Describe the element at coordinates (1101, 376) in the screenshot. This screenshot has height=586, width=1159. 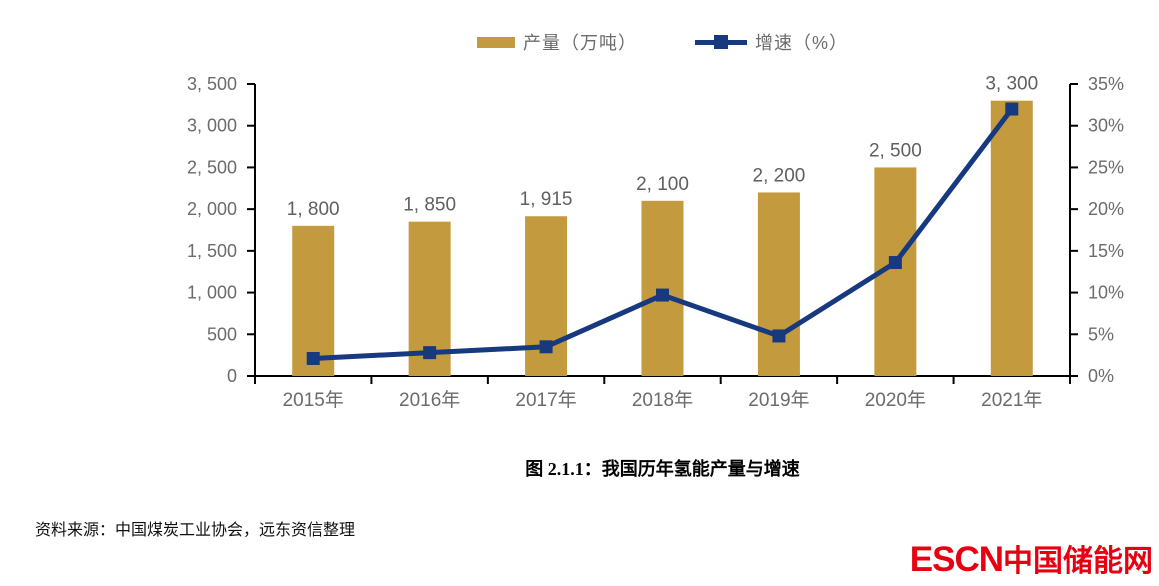
I see `right-axis-tick-label: 0%` at that location.